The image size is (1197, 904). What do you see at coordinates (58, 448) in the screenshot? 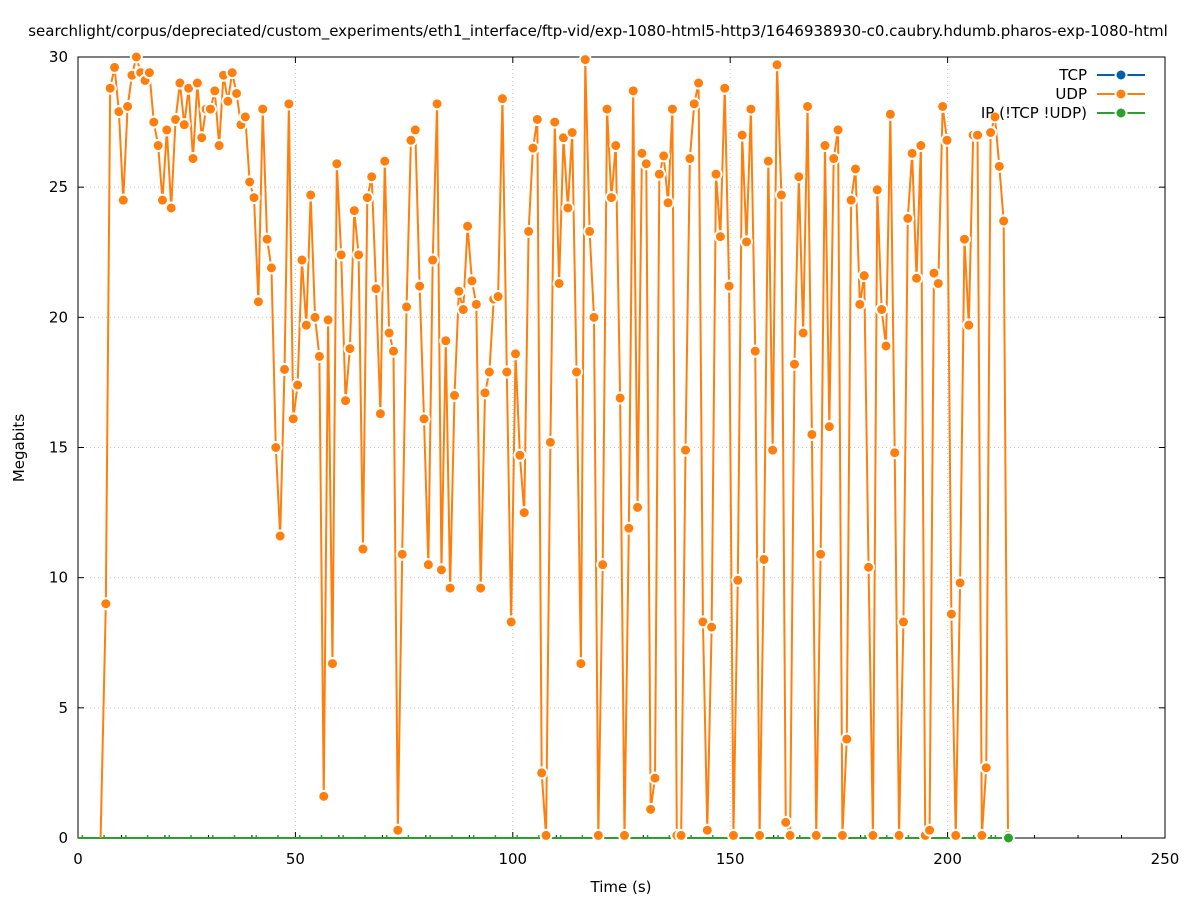
I see `y-tick-label: 15` at bounding box center [58, 448].